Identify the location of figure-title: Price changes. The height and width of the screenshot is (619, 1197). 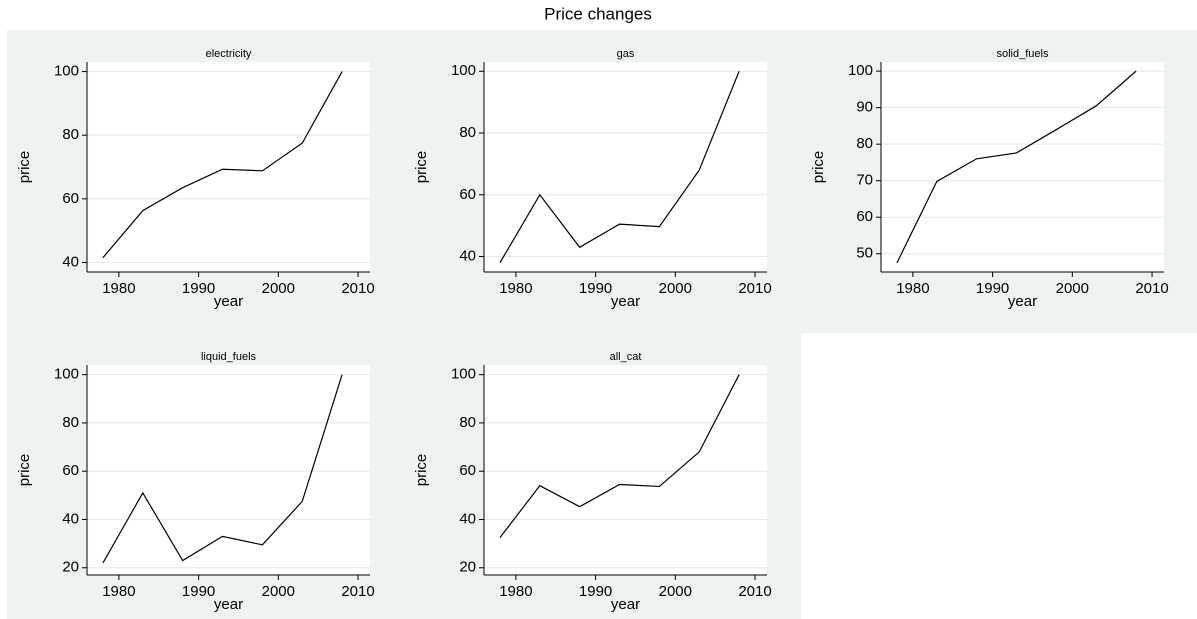
(598, 13).